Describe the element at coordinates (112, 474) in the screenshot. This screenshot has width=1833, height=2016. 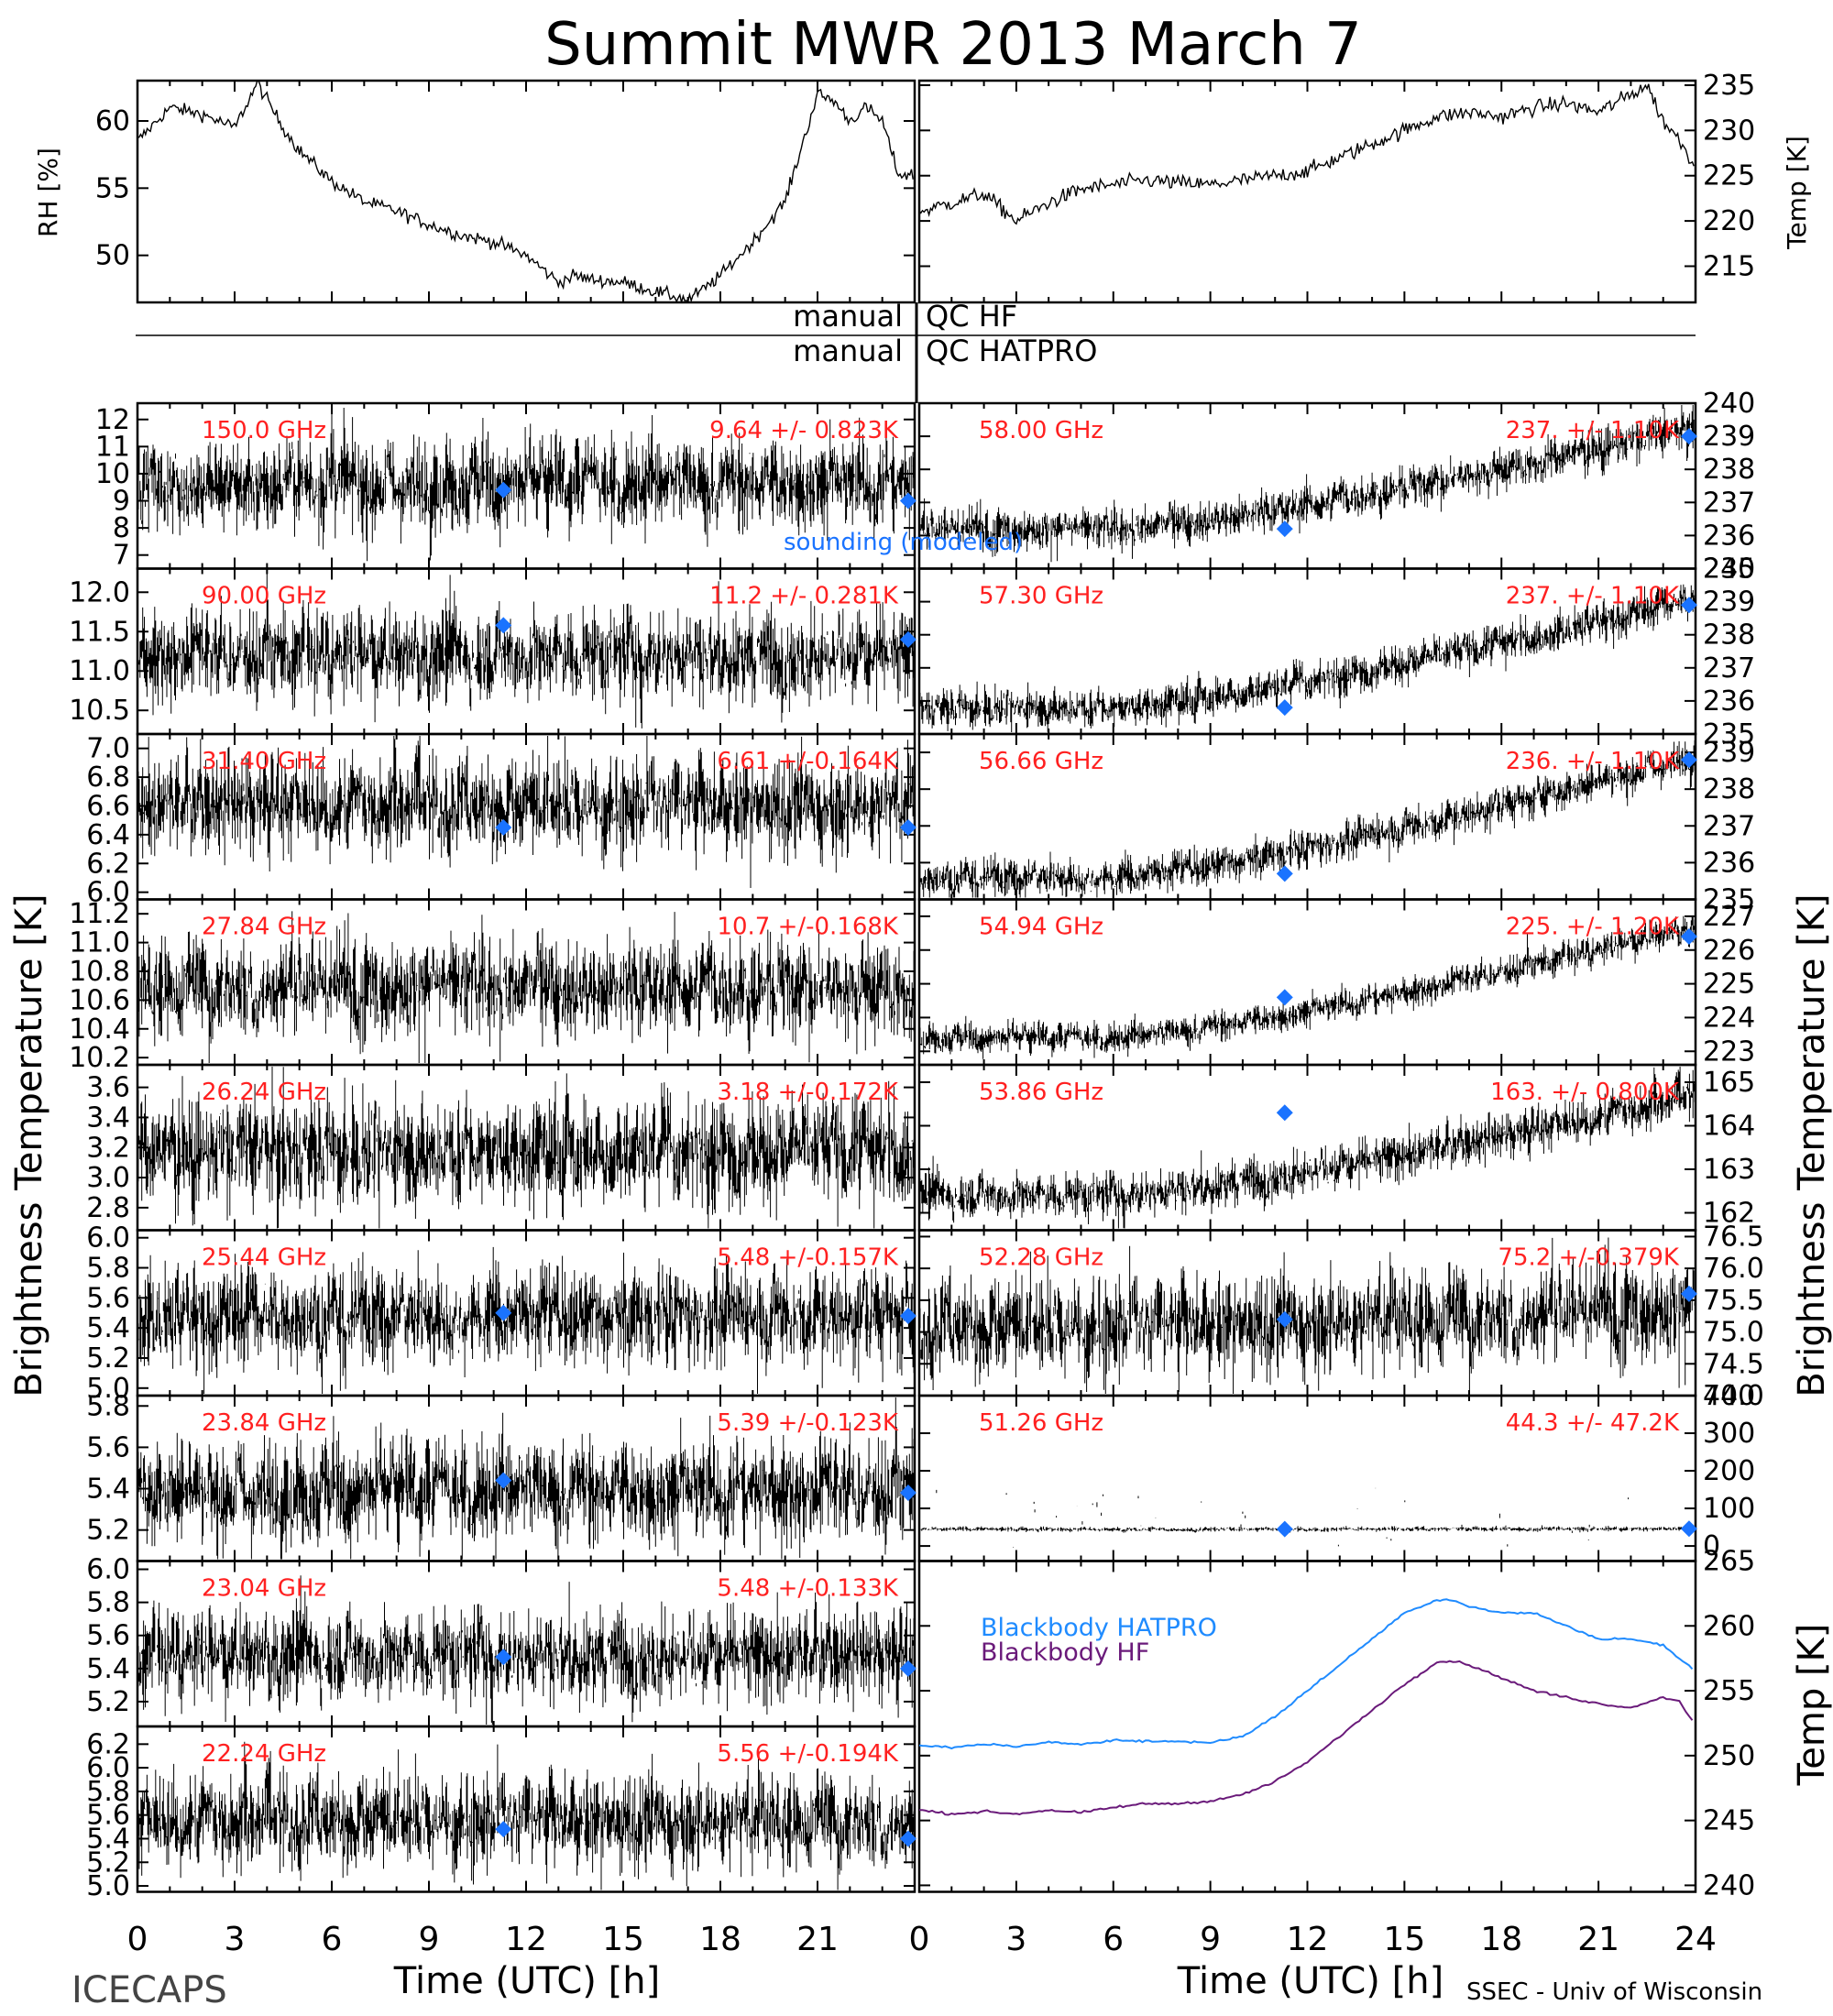
I see `y-tick-label: 10` at that location.